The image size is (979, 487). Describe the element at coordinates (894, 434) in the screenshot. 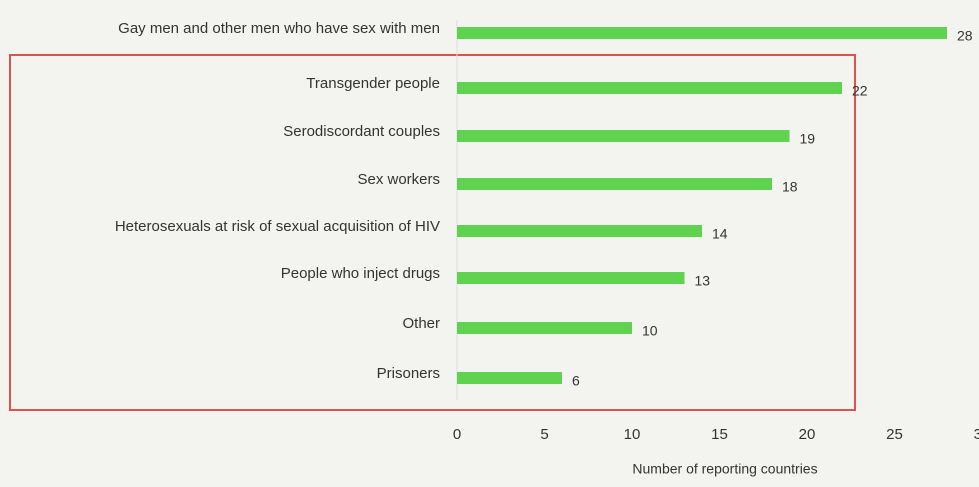

I see `x-tick-label: 25` at that location.